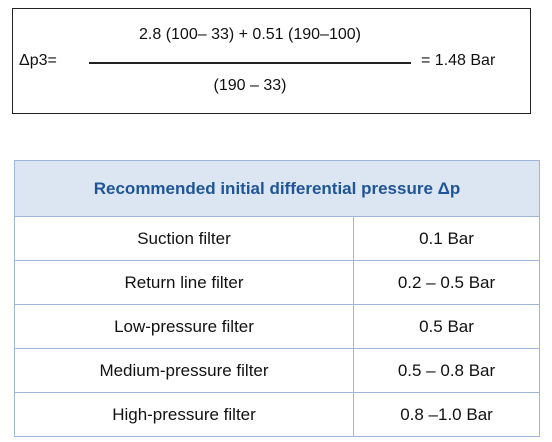 The image size is (552, 442). I want to click on pressure-cell: 0.2 – 0.5 Bar, so click(446, 282).